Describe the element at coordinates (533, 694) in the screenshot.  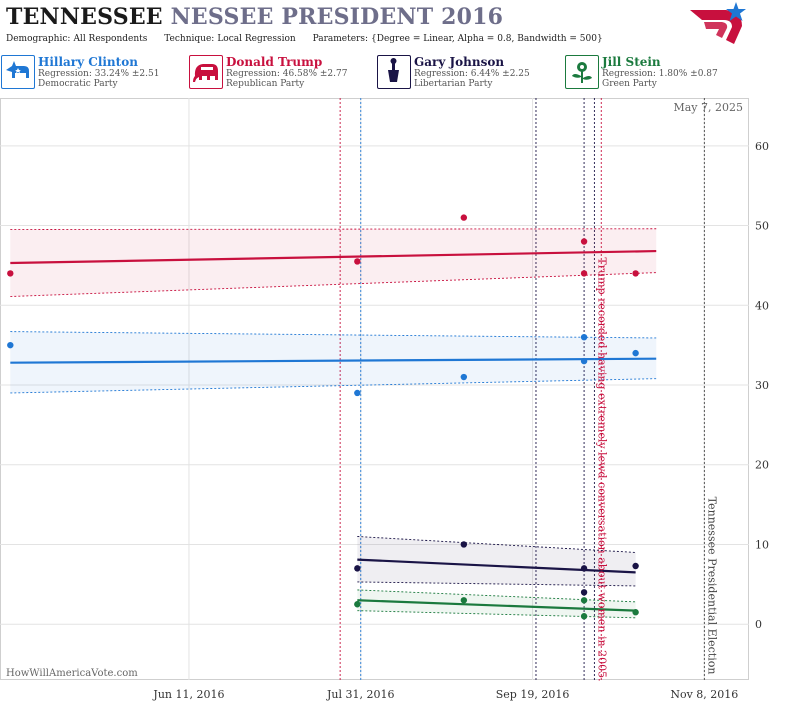
I see `x-tick-label: Sep 19, 2016` at that location.